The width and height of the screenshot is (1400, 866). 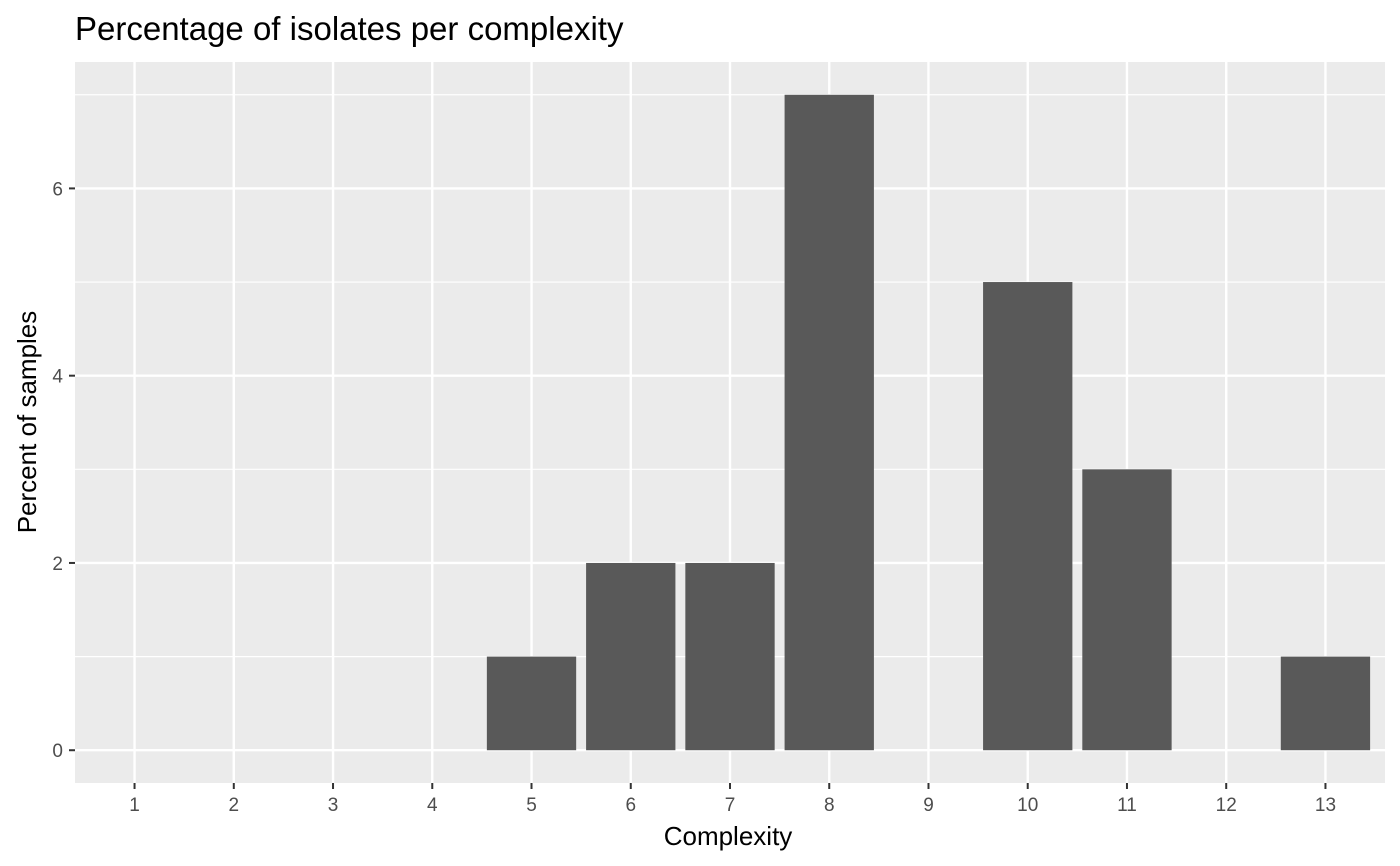 I want to click on x-tick-label: 5, so click(x=531, y=805).